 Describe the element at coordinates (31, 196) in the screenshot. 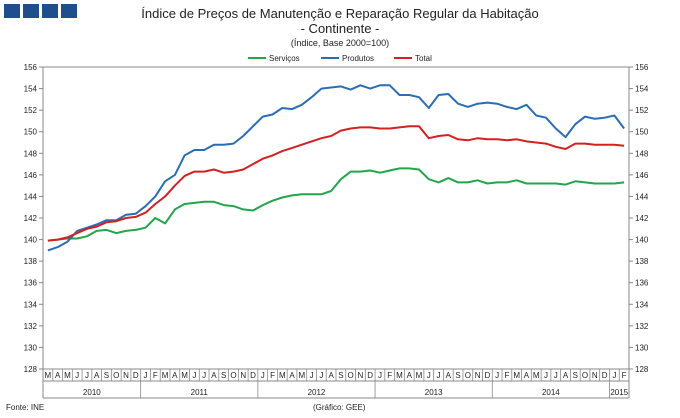

I see `y-tick-label-left: 144` at that location.